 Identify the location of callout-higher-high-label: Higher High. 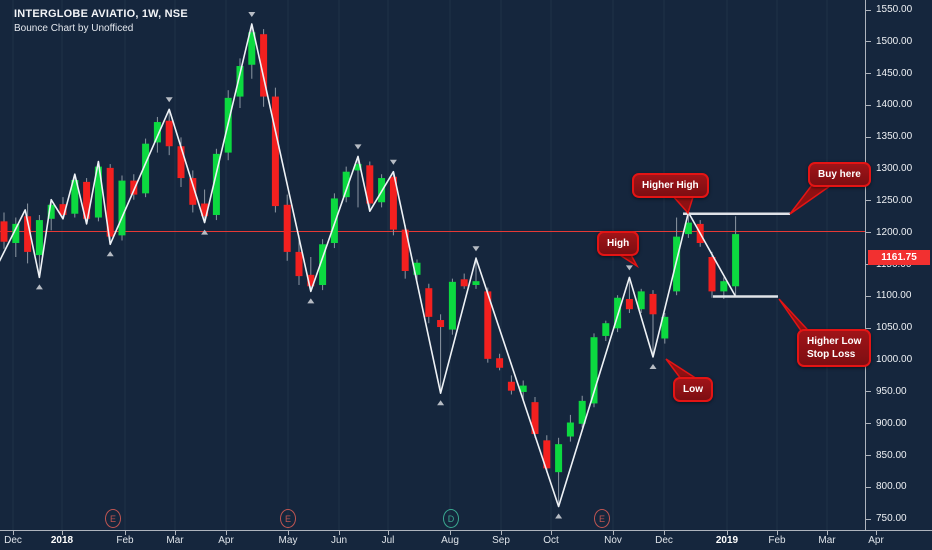
(670, 185).